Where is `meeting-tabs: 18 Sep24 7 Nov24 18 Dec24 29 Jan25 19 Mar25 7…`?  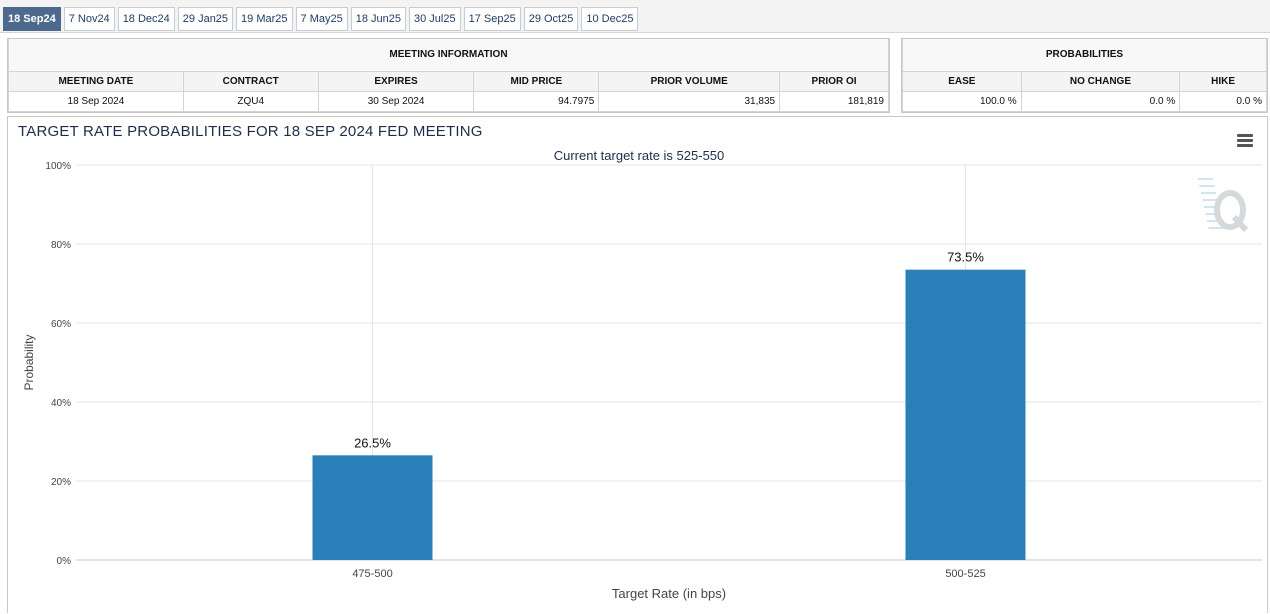
meeting-tabs: 18 Sep24 7 Nov24 18 Dec24 29 Jan25 19 Mar25 7… is located at coordinates (321, 19).